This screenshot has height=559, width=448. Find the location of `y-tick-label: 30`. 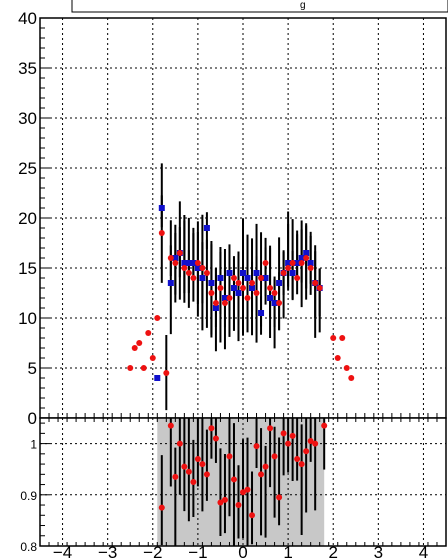

y-tick-label: 30 is located at coordinates (27, 118).